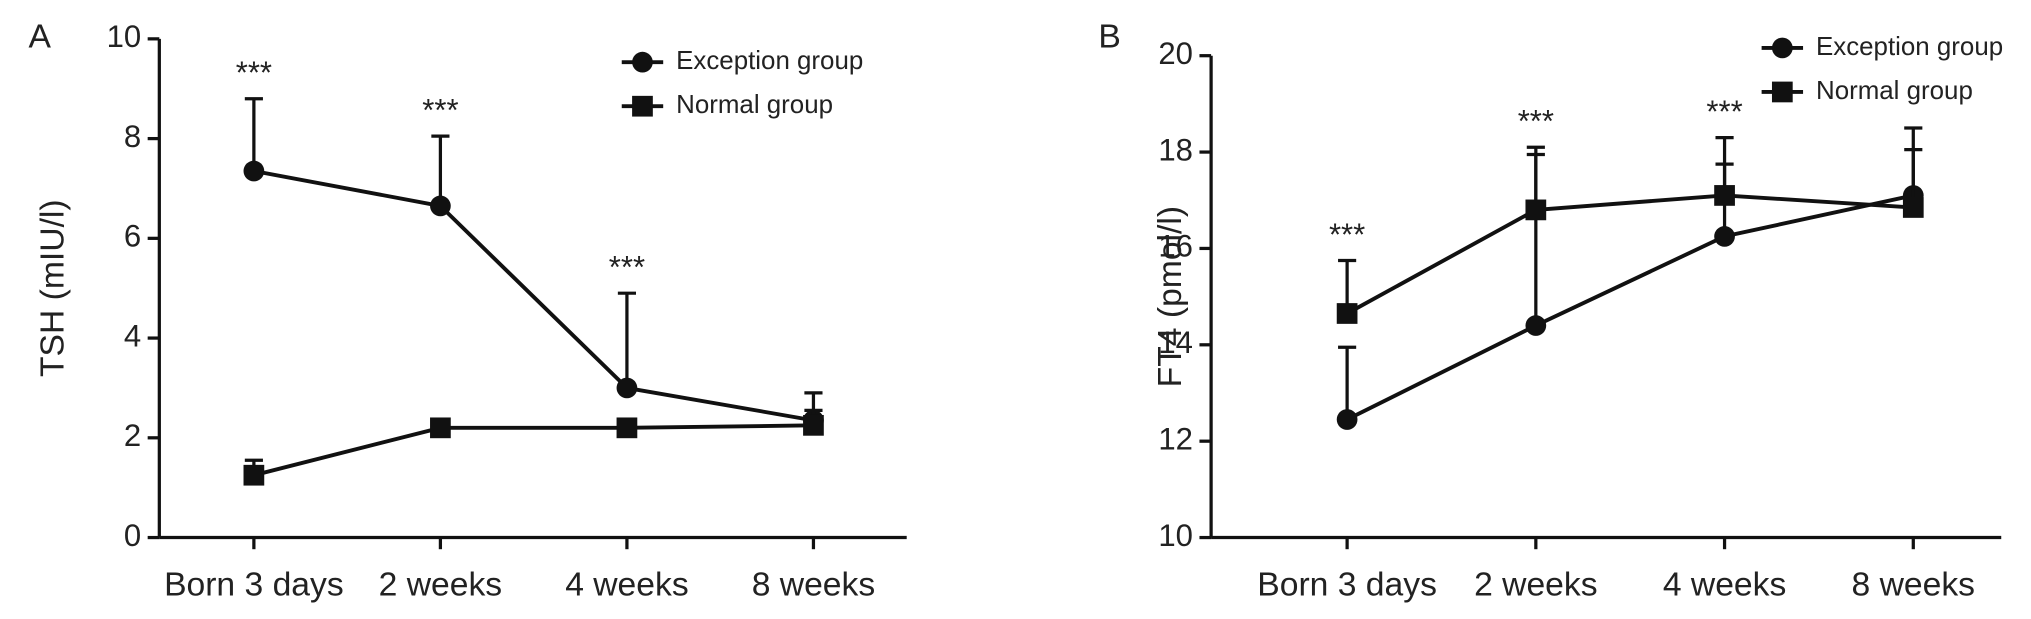 The image size is (2031, 619). I want to click on y-tick-label: 14, so click(1175, 342).